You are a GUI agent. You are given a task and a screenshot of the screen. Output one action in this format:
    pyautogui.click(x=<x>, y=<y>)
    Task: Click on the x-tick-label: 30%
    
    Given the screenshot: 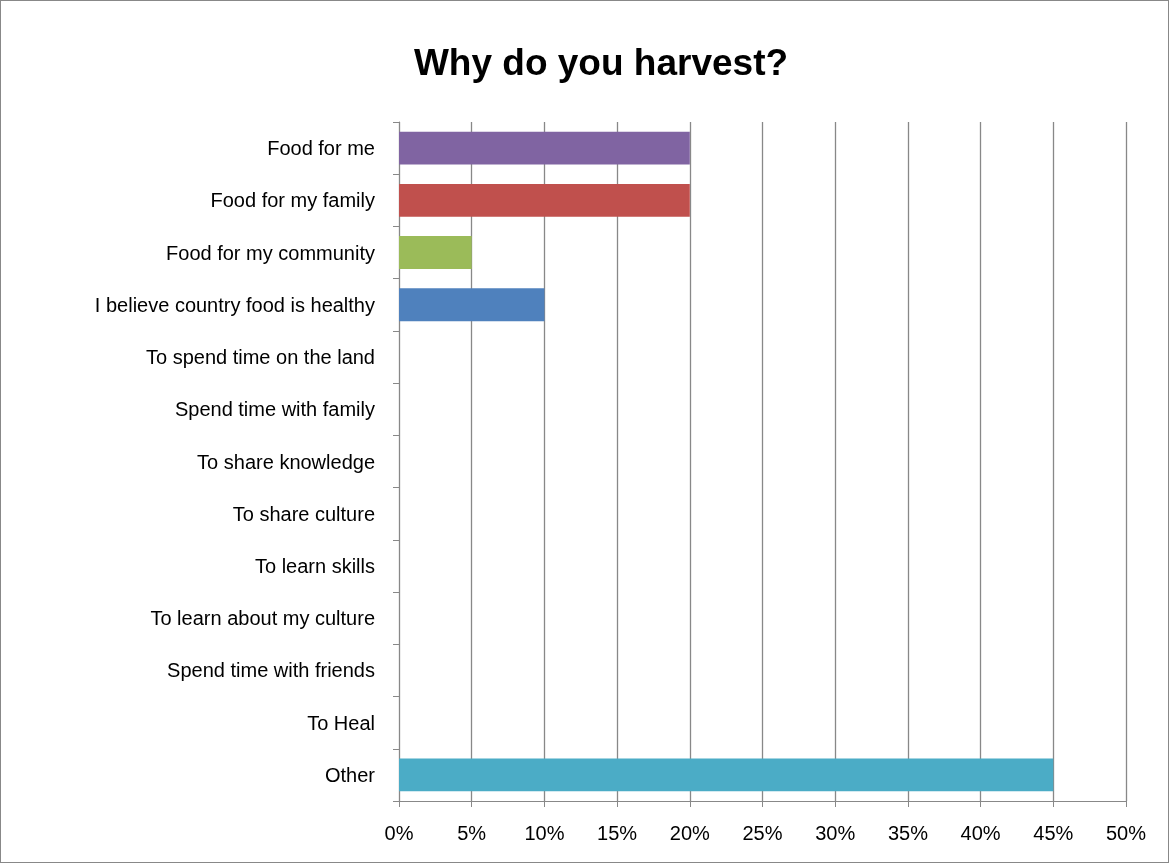 What is the action you would take?
    pyautogui.click(x=835, y=833)
    